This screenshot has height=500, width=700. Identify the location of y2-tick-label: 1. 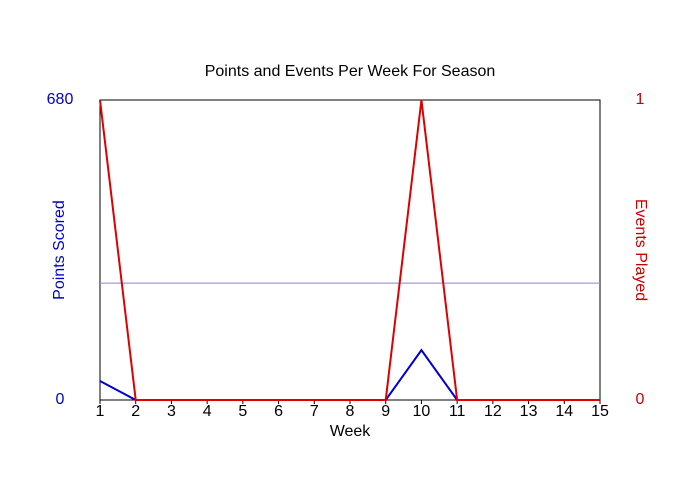
(640, 99).